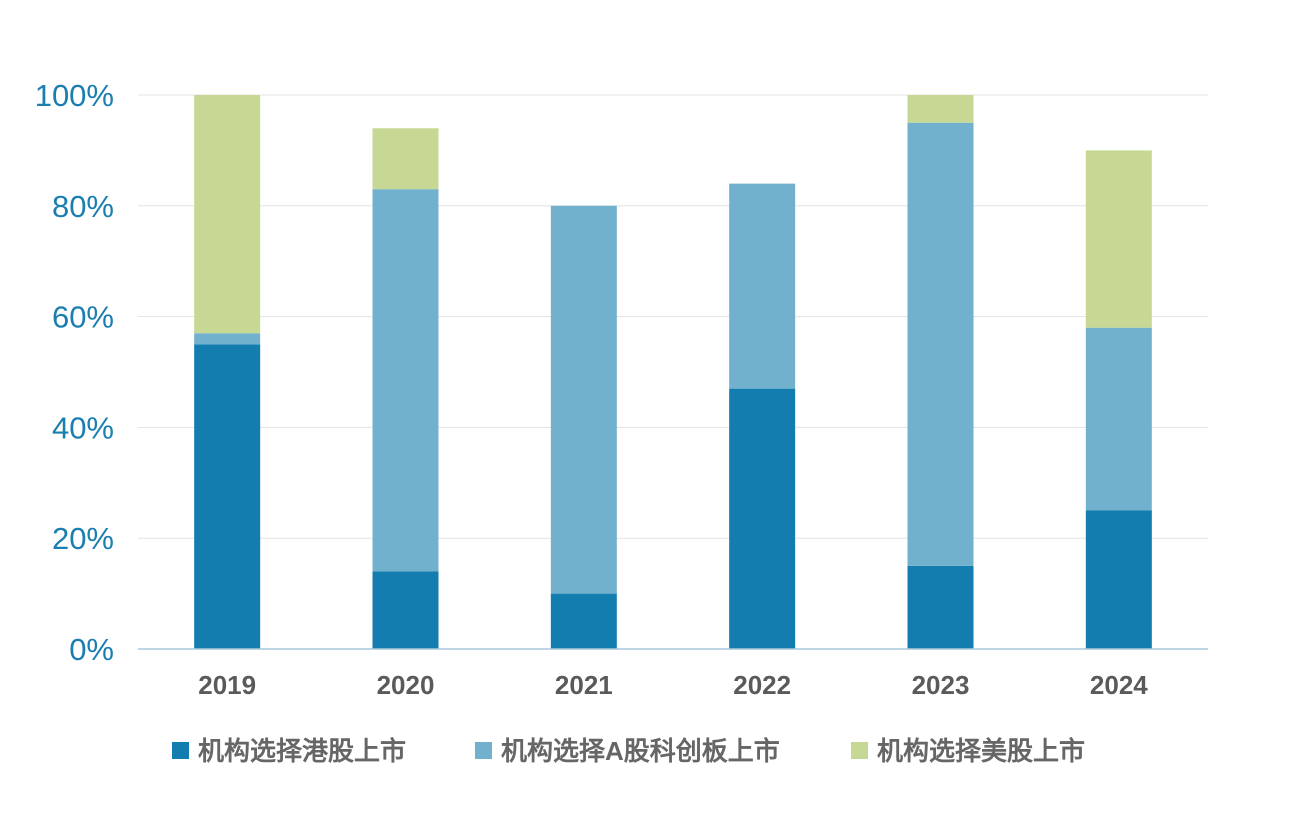 The height and width of the screenshot is (813, 1295). Describe the element at coordinates (981, 751) in the screenshot. I see `legend-label-2: 机构选择美股上市` at that location.